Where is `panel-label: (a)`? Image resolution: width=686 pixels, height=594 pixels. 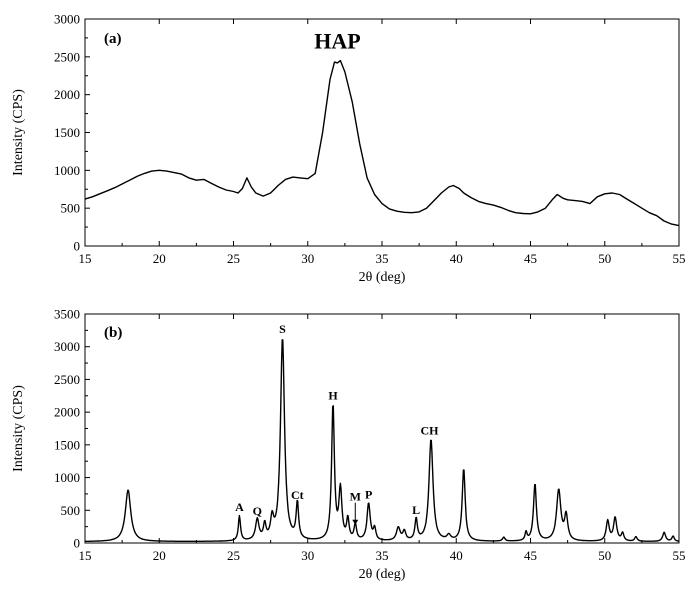 panel-label: (a) is located at coordinates (113, 39).